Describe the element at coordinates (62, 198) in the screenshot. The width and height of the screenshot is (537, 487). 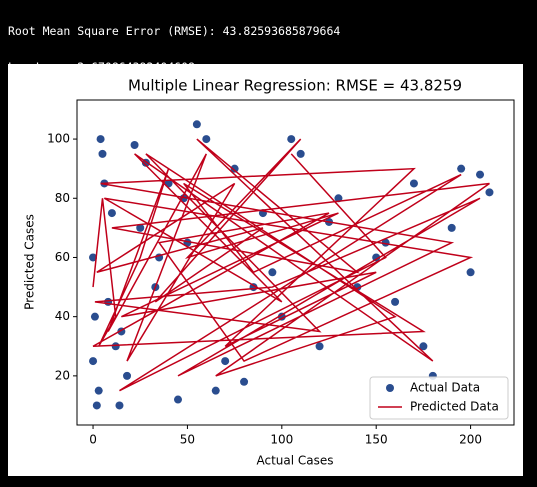
I see `y-tick-label: 80` at that location.